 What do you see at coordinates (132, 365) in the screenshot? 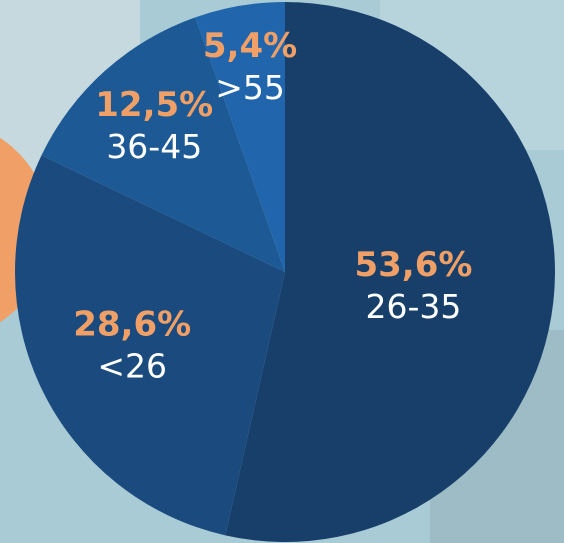
I see `category-label: <26` at bounding box center [132, 365].